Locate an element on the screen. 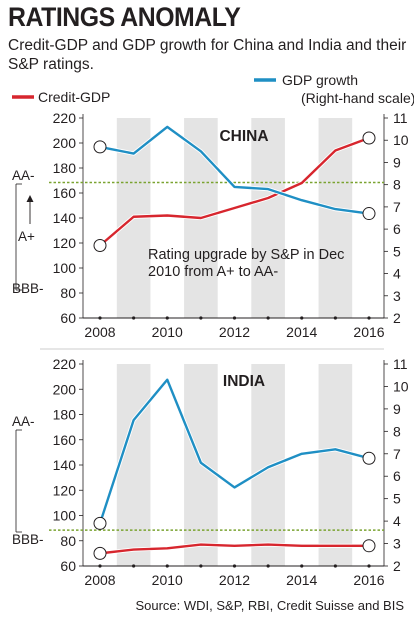 This screenshot has height=621, width=414. china-credit-gdp-line is located at coordinates (234, 191).